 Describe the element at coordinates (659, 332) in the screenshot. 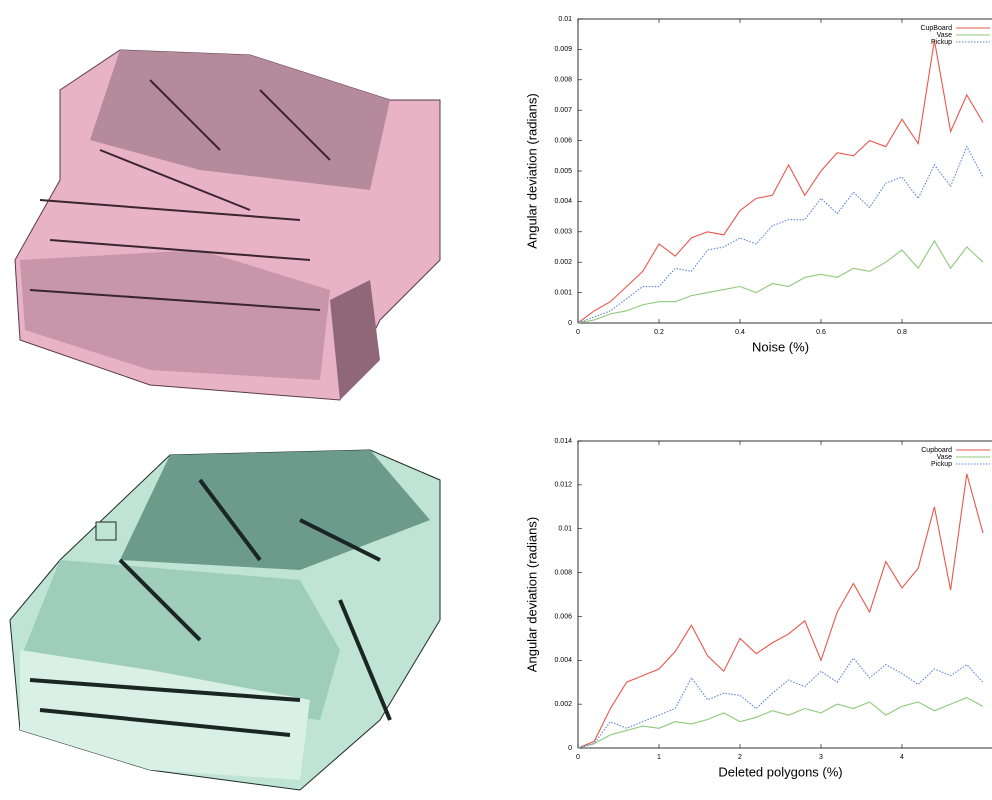

I see `x-tick-label: 0.2` at that location.